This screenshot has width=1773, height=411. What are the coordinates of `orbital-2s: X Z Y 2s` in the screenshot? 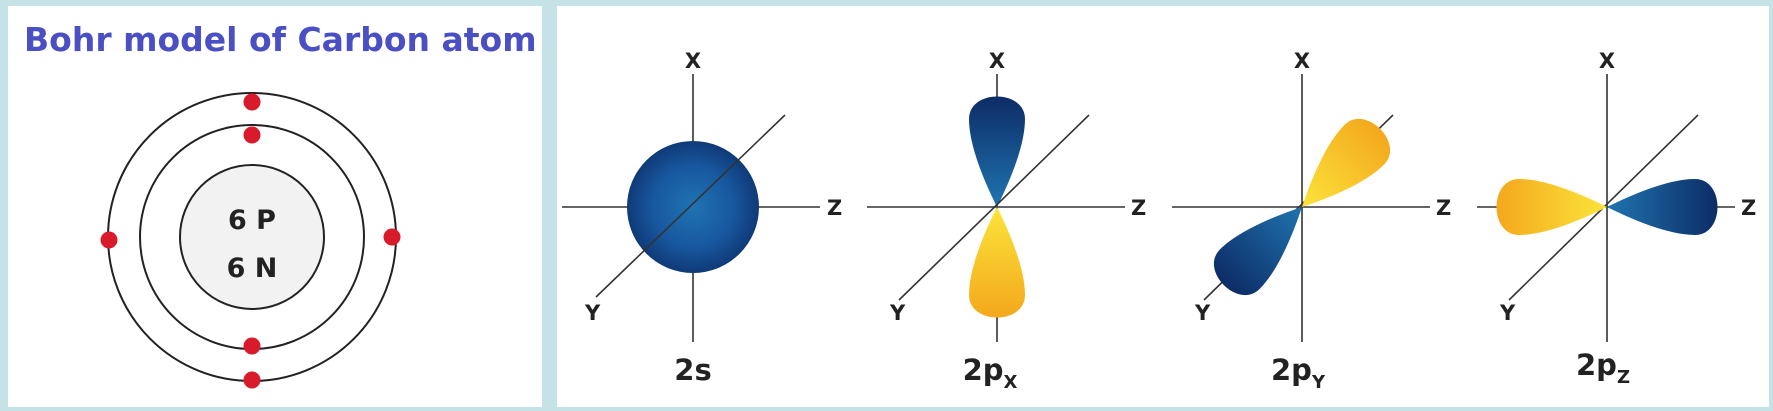 It's located at (702, 218).